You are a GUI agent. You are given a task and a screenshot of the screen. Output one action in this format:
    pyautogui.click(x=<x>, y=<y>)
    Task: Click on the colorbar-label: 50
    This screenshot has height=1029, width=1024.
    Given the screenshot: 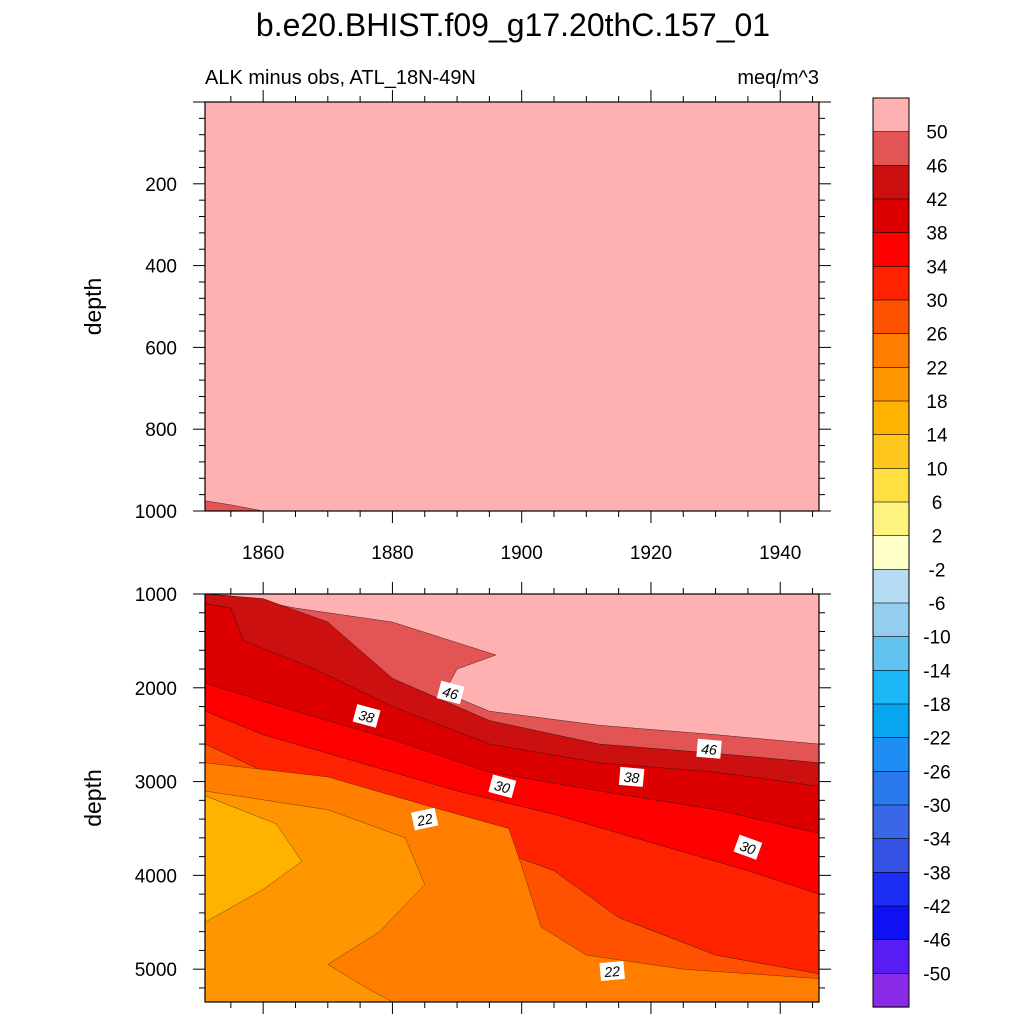 What is the action you would take?
    pyautogui.click(x=936, y=133)
    